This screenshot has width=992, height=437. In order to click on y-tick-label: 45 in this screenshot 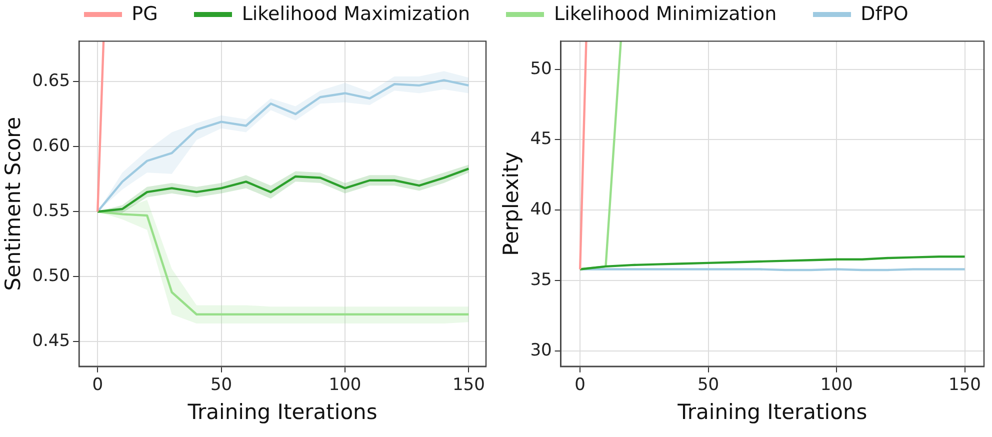, I will do `click(541, 139)`.